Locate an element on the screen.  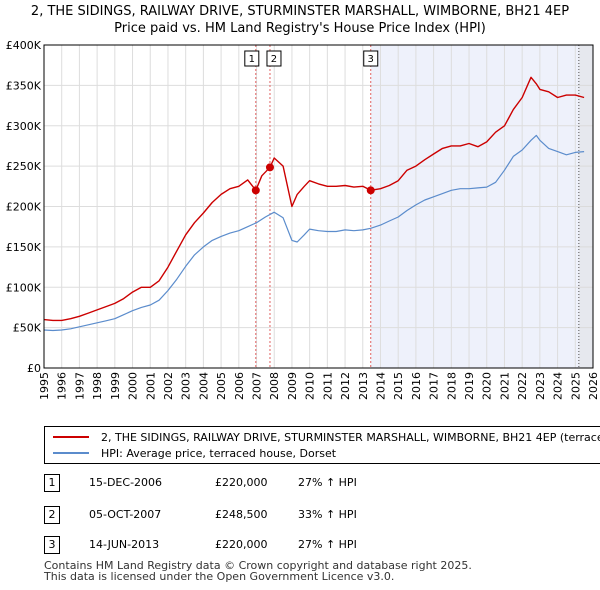
y-tick-label: £300K is located at coordinates (24, 126).